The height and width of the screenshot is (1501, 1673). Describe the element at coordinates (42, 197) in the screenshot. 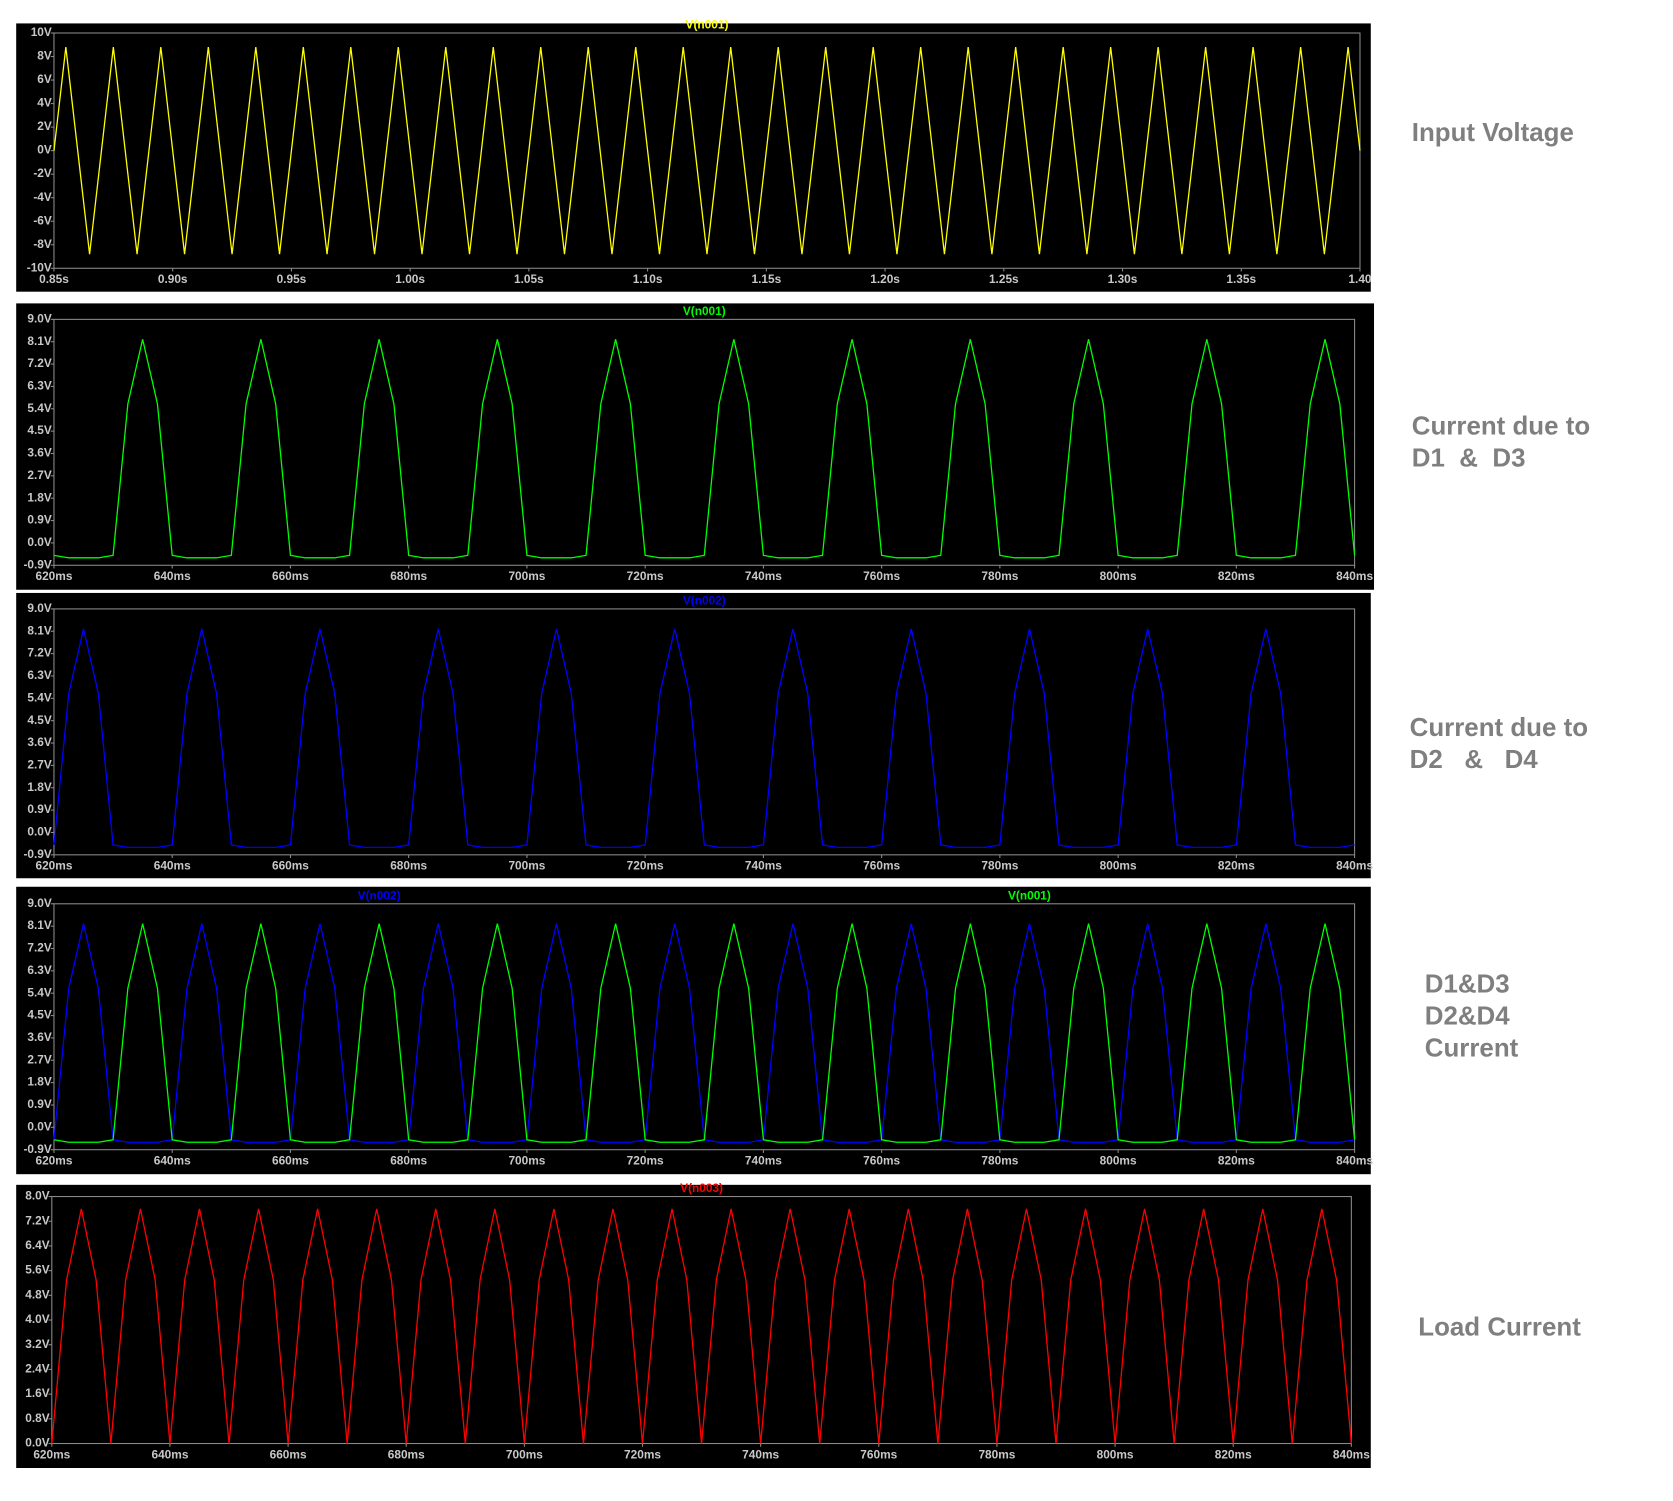

I see `y-tick-label: -4V` at that location.